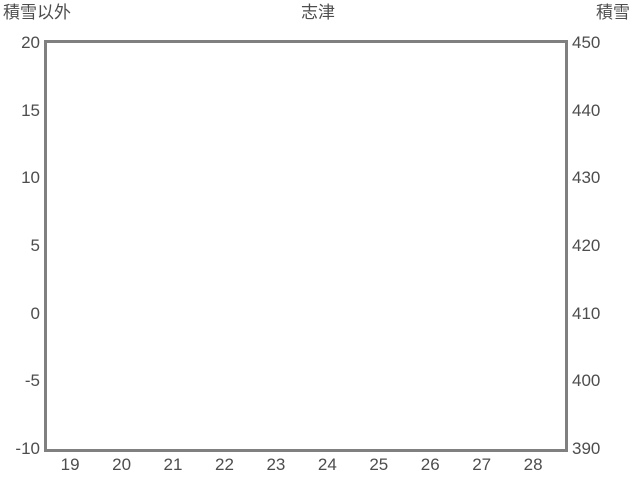 This screenshot has height=501, width=636. What do you see at coordinates (30, 110) in the screenshot?
I see `left-axis-tick: 15` at bounding box center [30, 110].